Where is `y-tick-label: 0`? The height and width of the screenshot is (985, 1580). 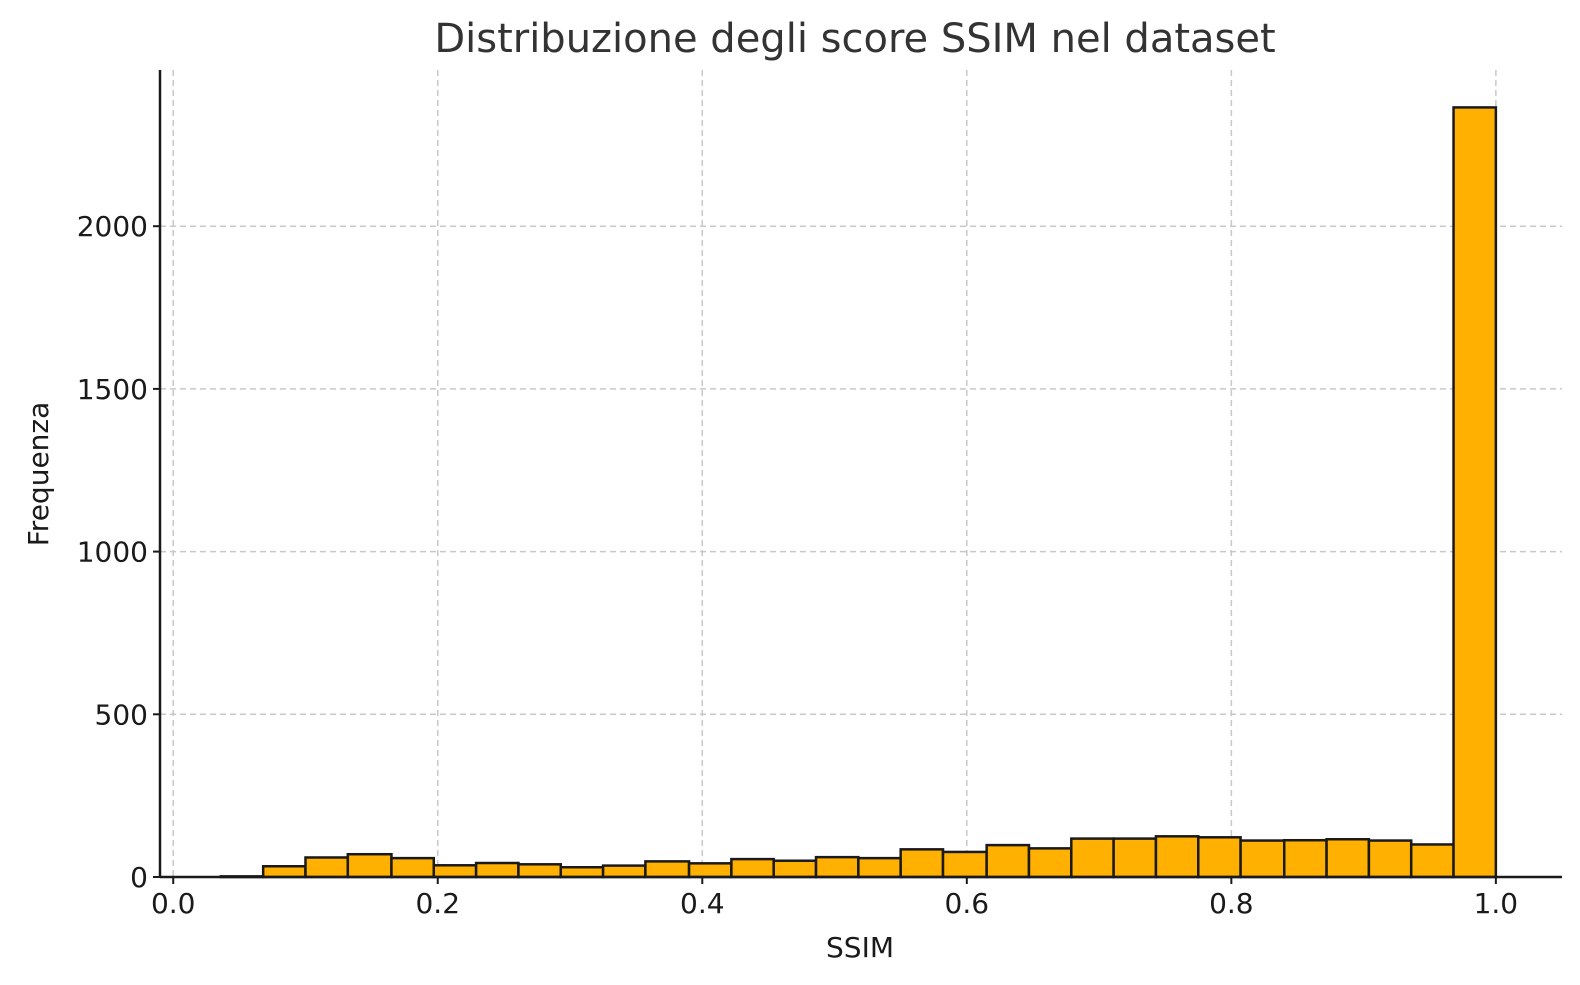
y-tick-label: 0 is located at coordinates (139, 877).